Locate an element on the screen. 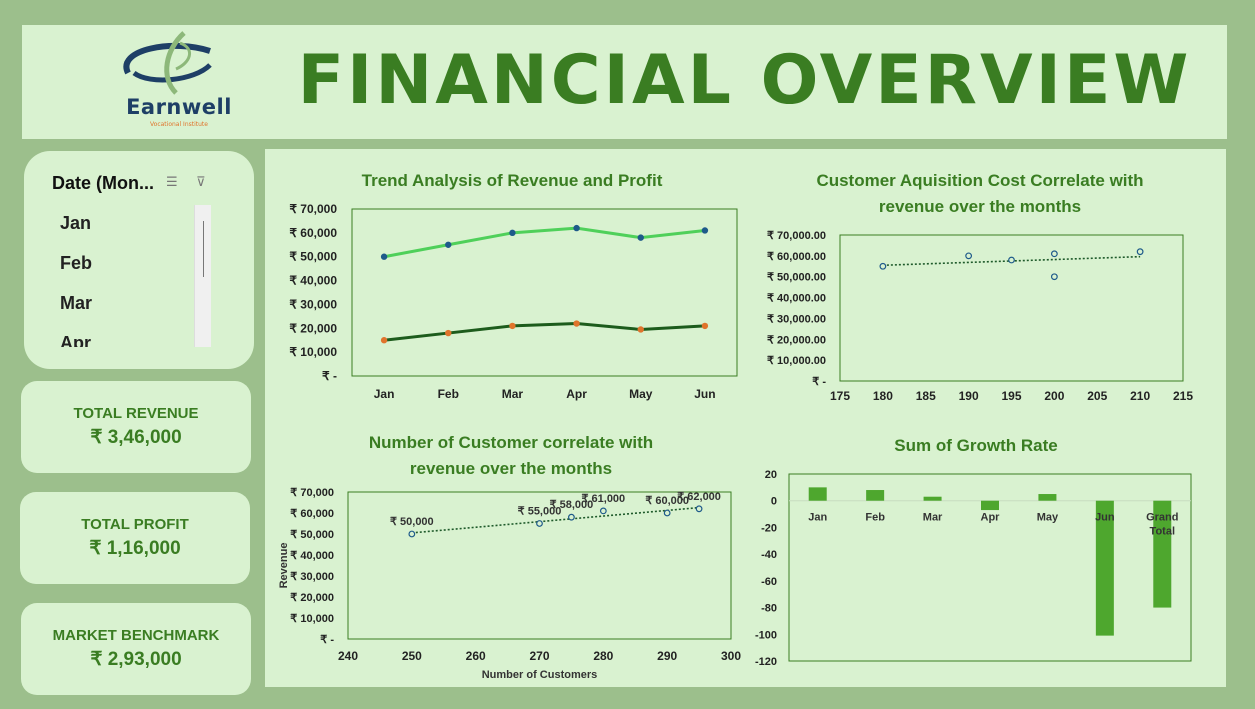 Image resolution: width=1255 pixels, height=709 pixels. chart1-x-tick-label: Jan is located at coordinates (384, 394).